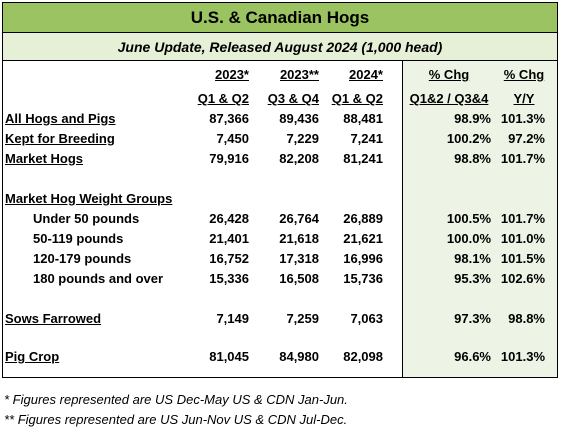 The height and width of the screenshot is (432, 562). I want to click on header-2024-year: 2024*, so click(366, 74).